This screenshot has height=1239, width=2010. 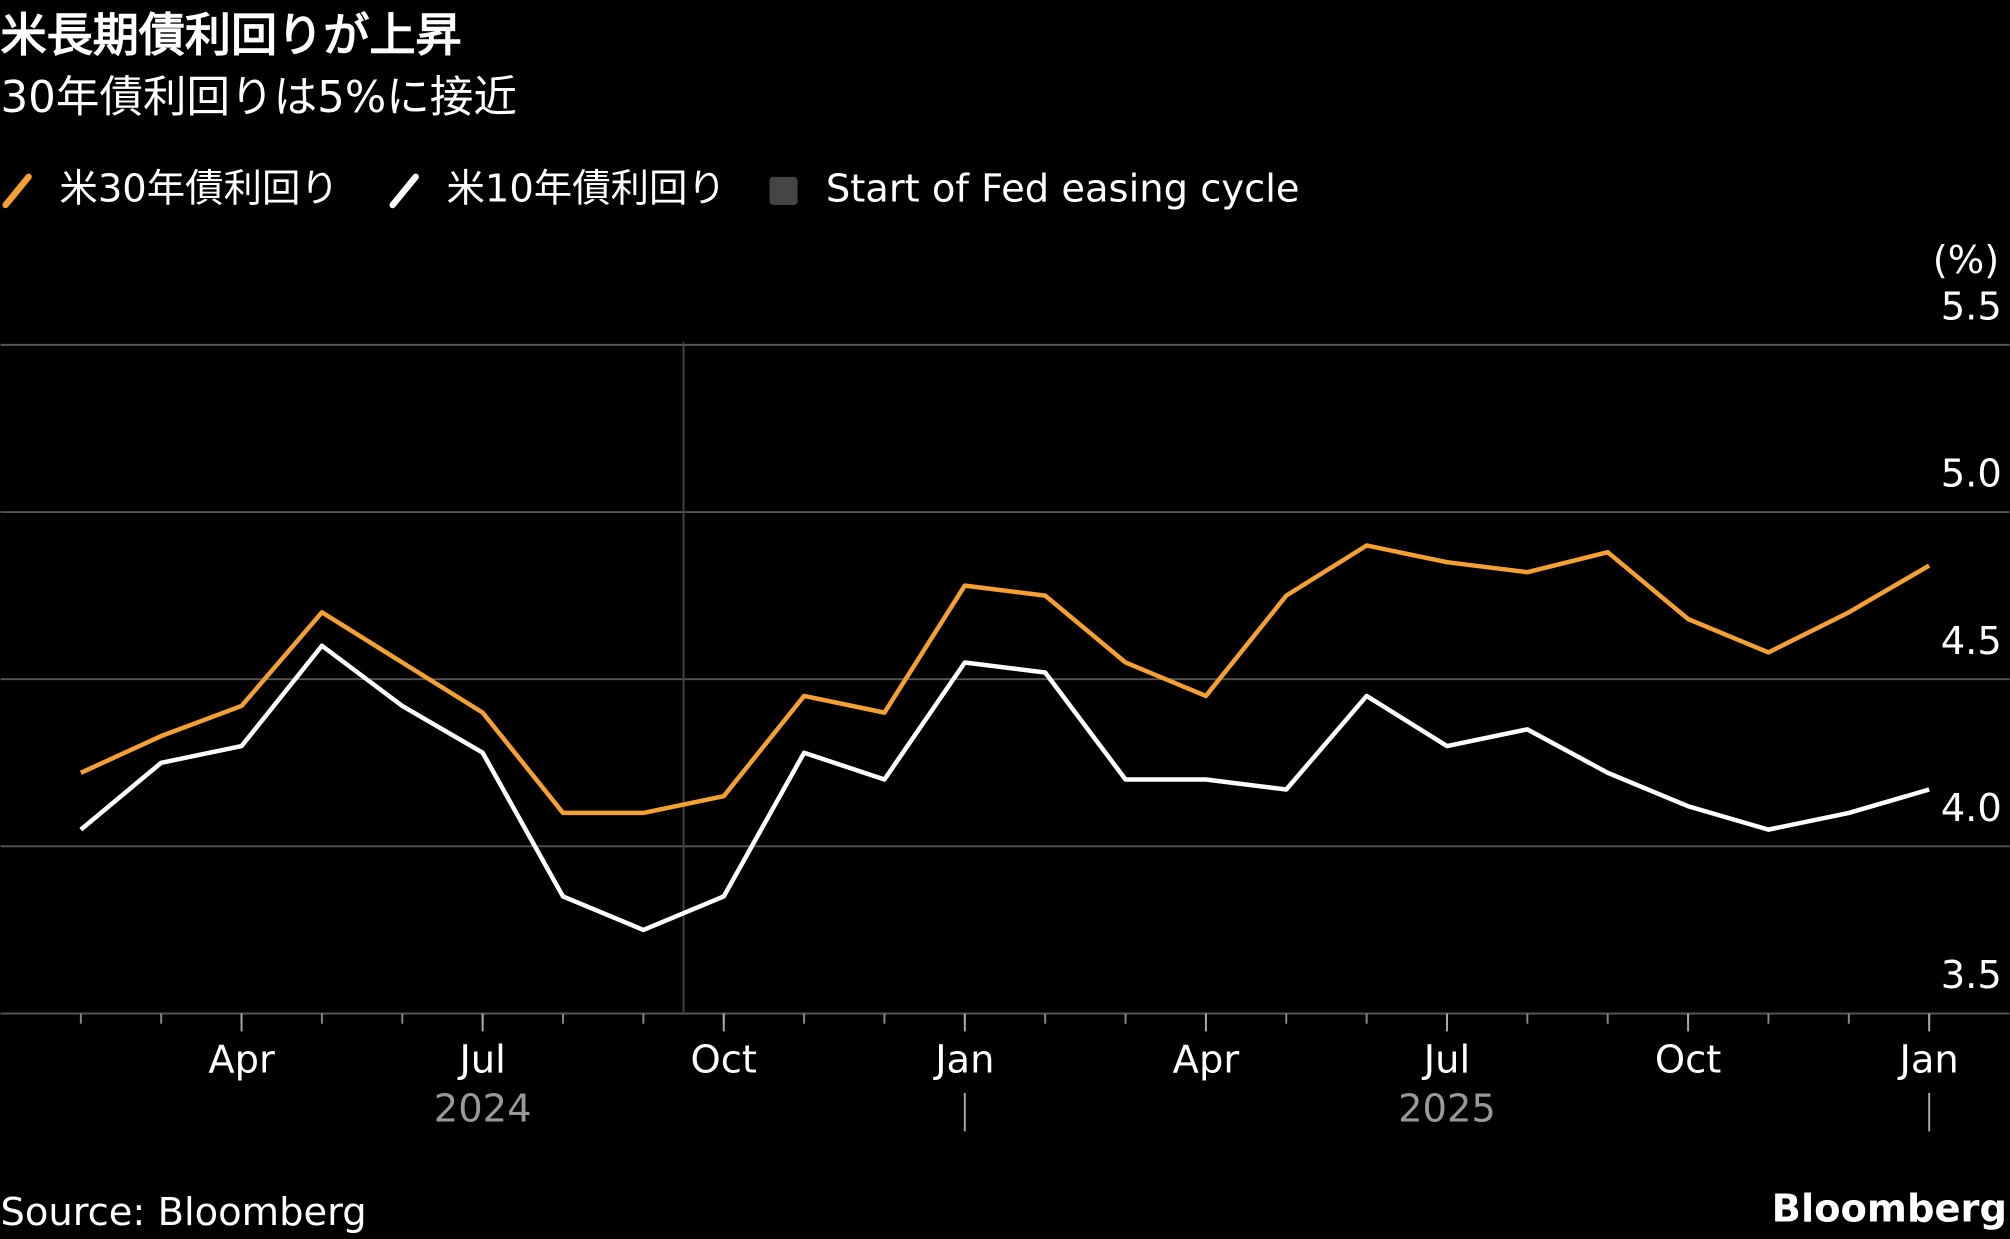 I want to click on source: Source: Bloomberg, so click(x=183, y=1212).